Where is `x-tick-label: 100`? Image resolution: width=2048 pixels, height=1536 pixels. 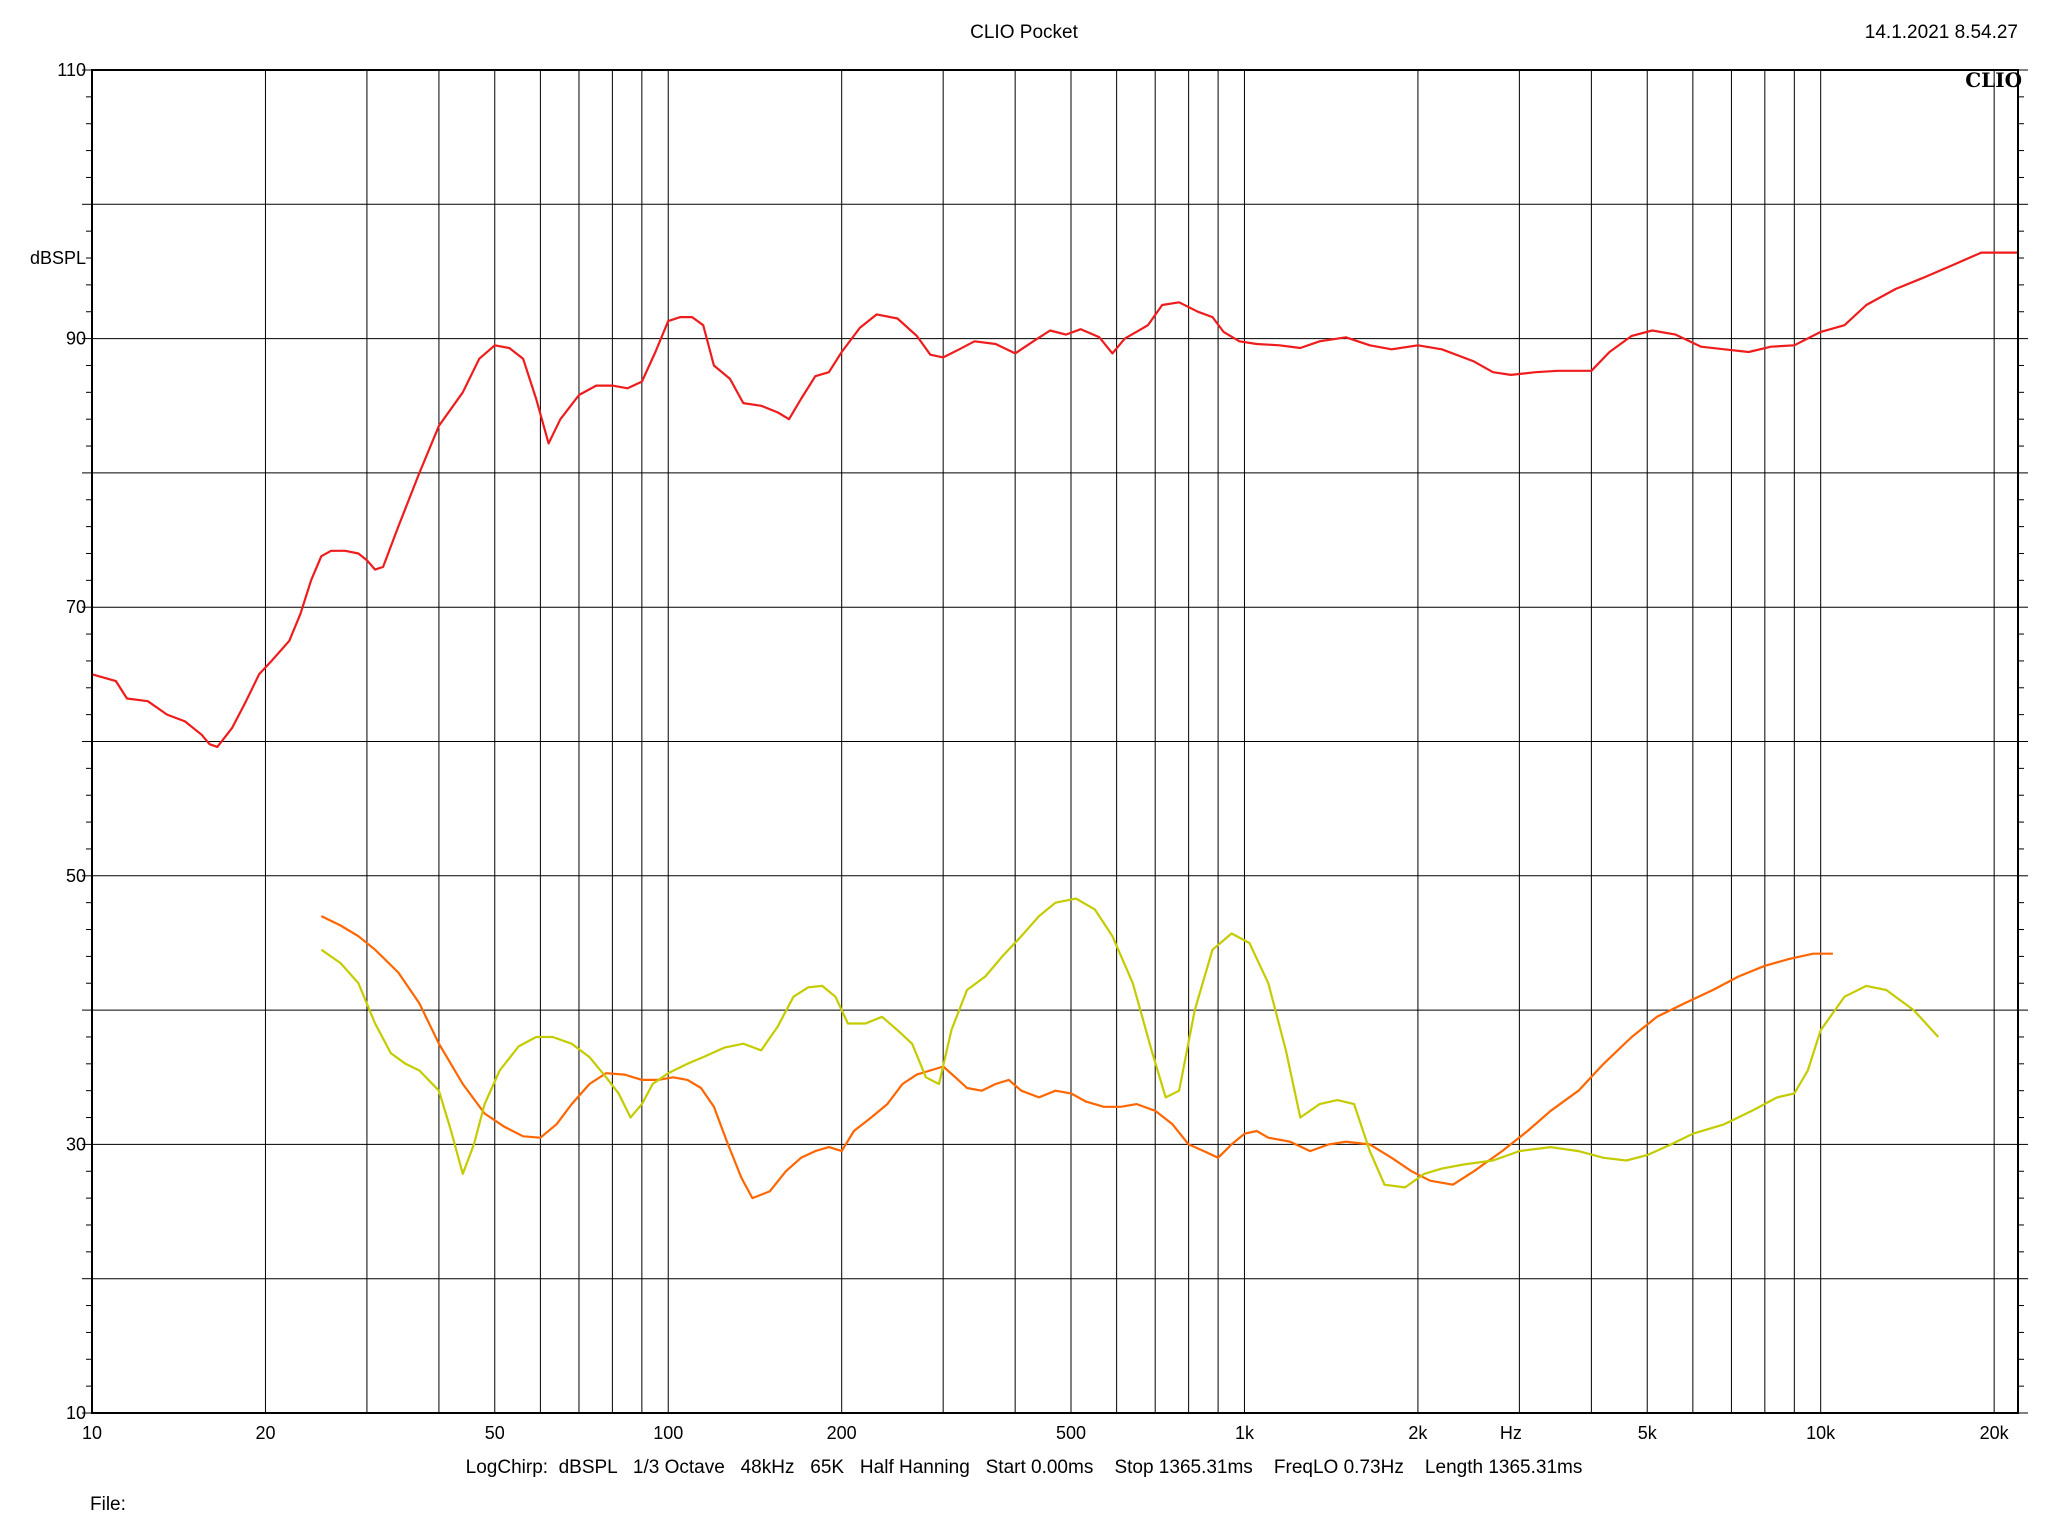 x-tick-label: 100 is located at coordinates (668, 1433).